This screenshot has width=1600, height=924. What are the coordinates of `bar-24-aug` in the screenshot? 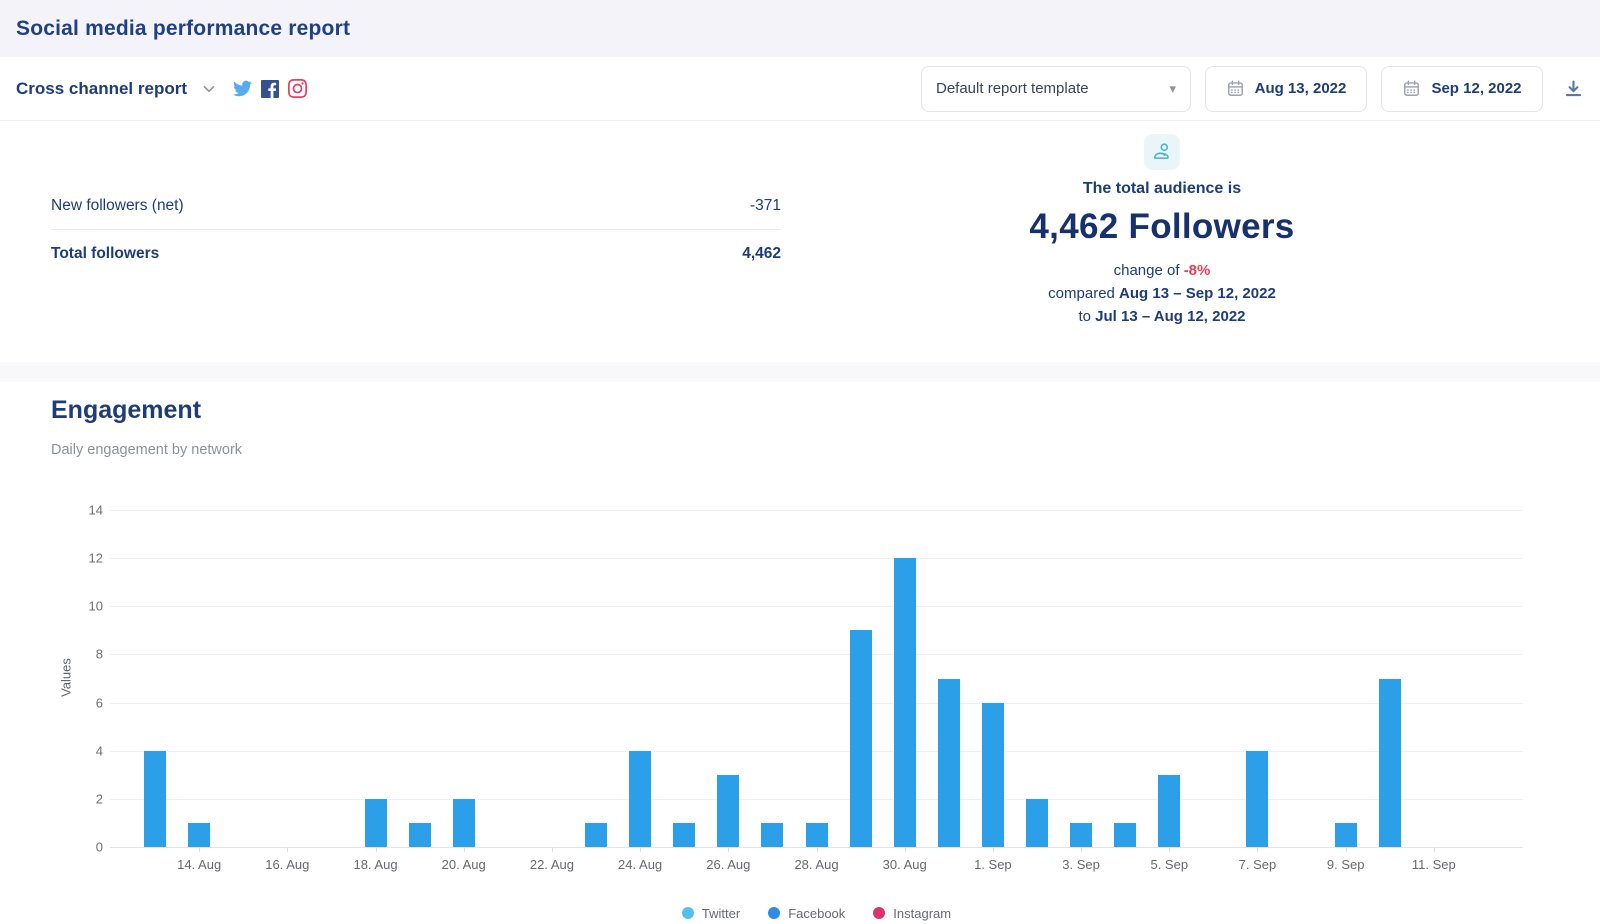 It's located at (640, 798).